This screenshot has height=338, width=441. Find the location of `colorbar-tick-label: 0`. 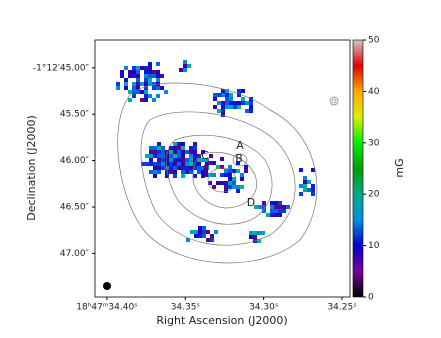

colorbar-tick-label: 0 is located at coordinates (371, 298).